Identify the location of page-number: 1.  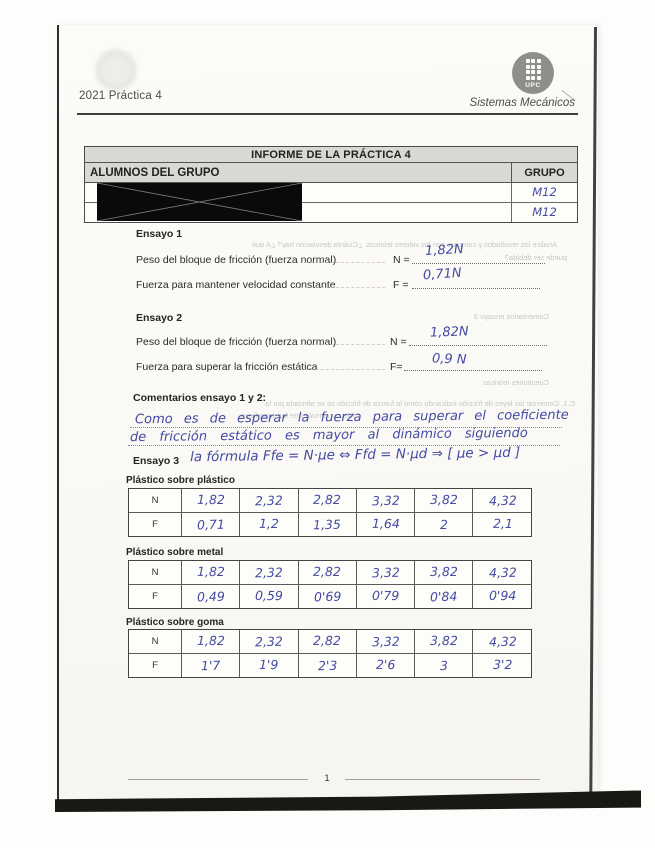
(327, 778).